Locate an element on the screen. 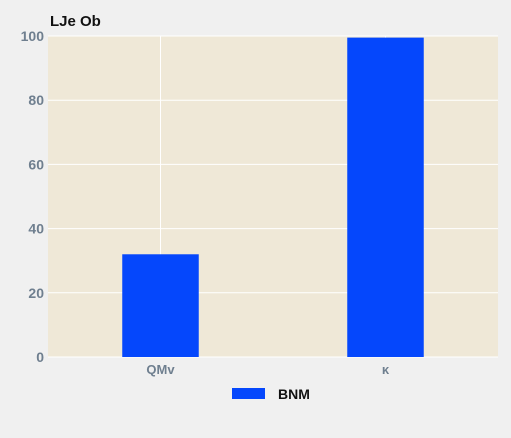 This screenshot has height=438, width=511. y-tick-label-100: 100 is located at coordinates (33, 36).